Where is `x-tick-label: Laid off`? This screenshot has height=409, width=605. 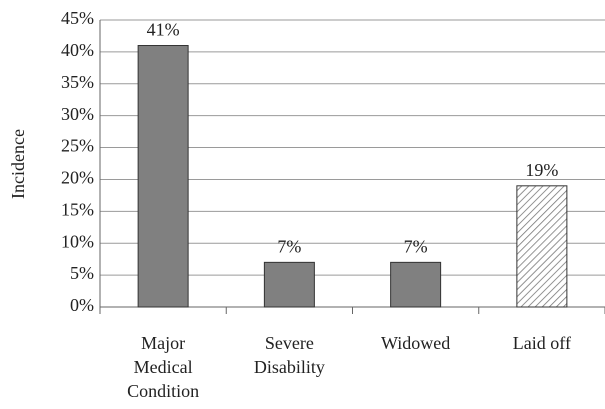 x-tick-label: Laid off is located at coordinates (542, 343).